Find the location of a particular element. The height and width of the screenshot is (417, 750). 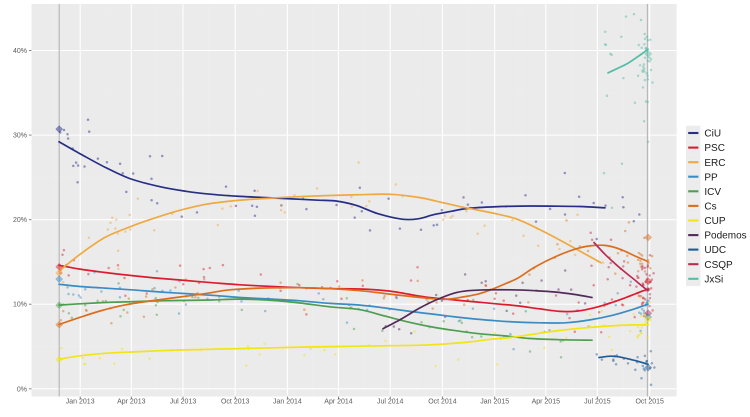

svg-text: PP is located at coordinates (711, 177).